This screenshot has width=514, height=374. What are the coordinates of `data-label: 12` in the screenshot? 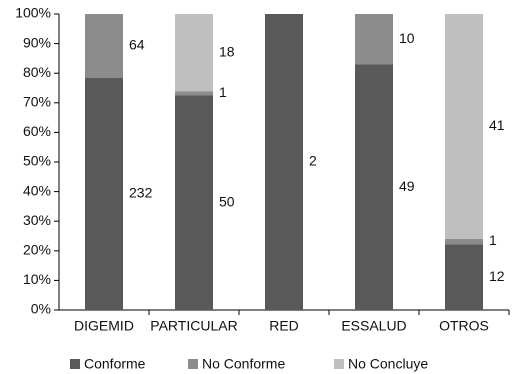 It's located at (497, 276).